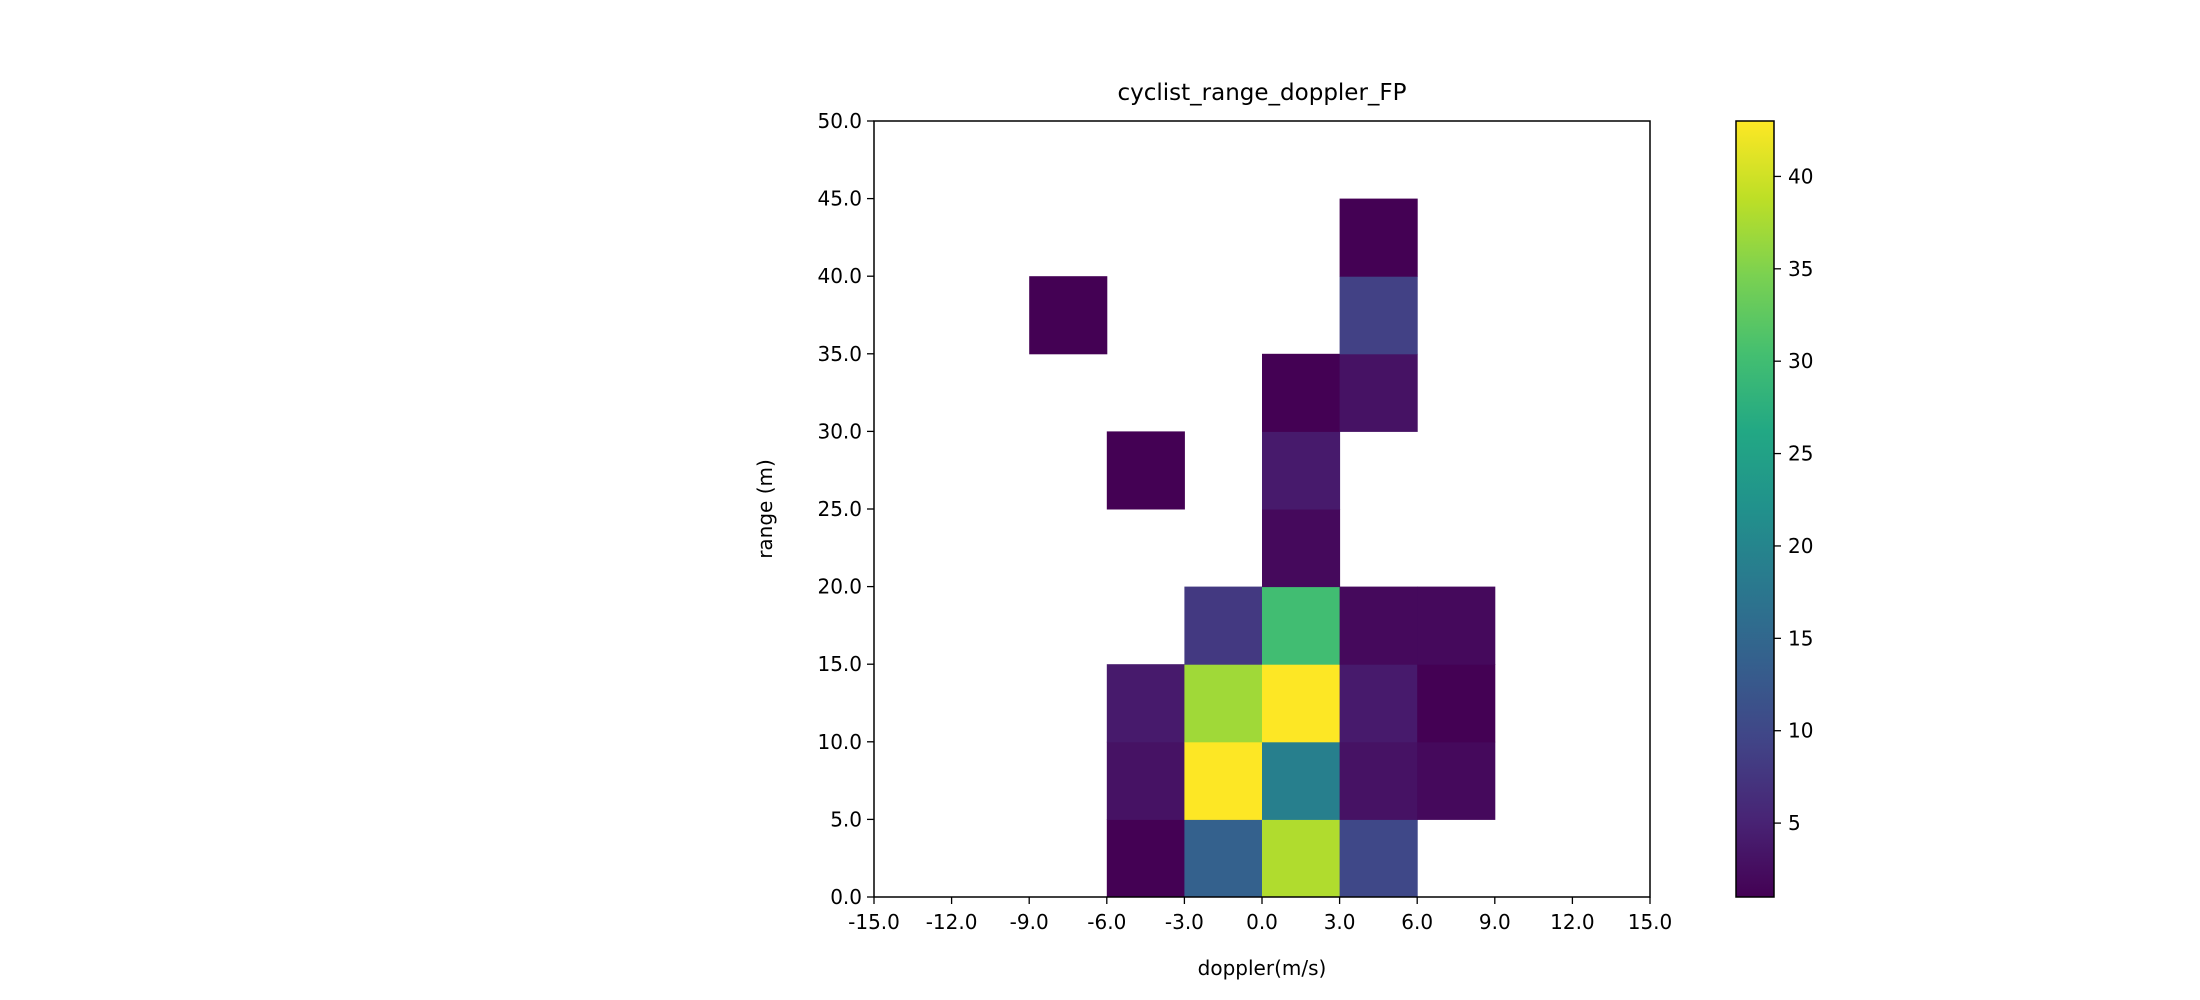 The height and width of the screenshot is (1000, 2200). What do you see at coordinates (1793, 499) in the screenshot?
I see `colorbar-ticks: 5 10 15 20 25 30 35 40` at bounding box center [1793, 499].